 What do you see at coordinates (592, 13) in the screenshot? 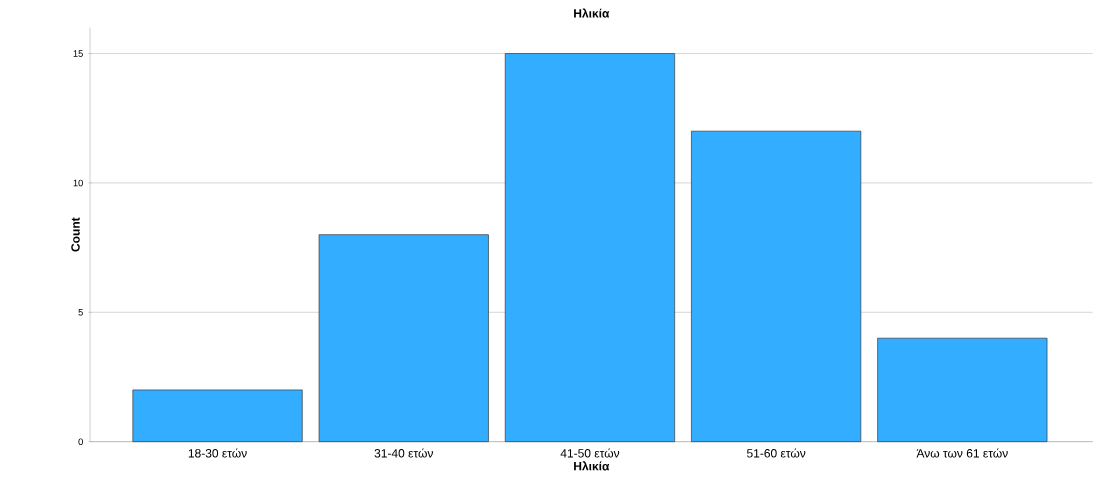
I see `chart-title: Ηλικία` at bounding box center [592, 13].